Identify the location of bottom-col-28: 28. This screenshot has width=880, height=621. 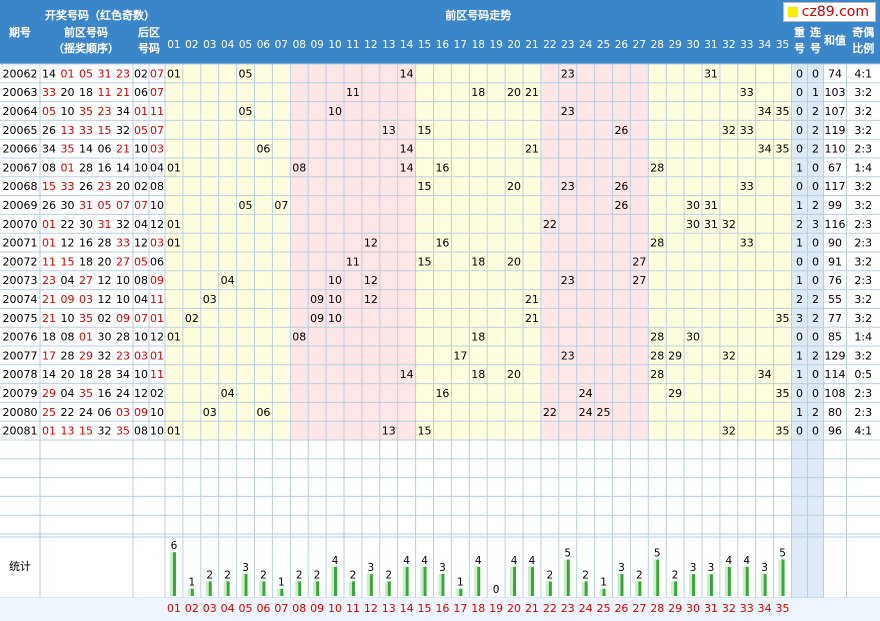
(657, 608).